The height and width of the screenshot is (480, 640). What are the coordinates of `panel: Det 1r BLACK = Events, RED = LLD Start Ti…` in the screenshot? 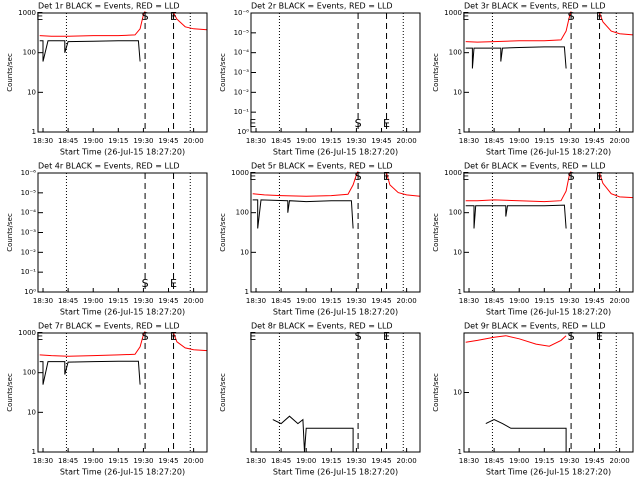 It's located at (107, 79).